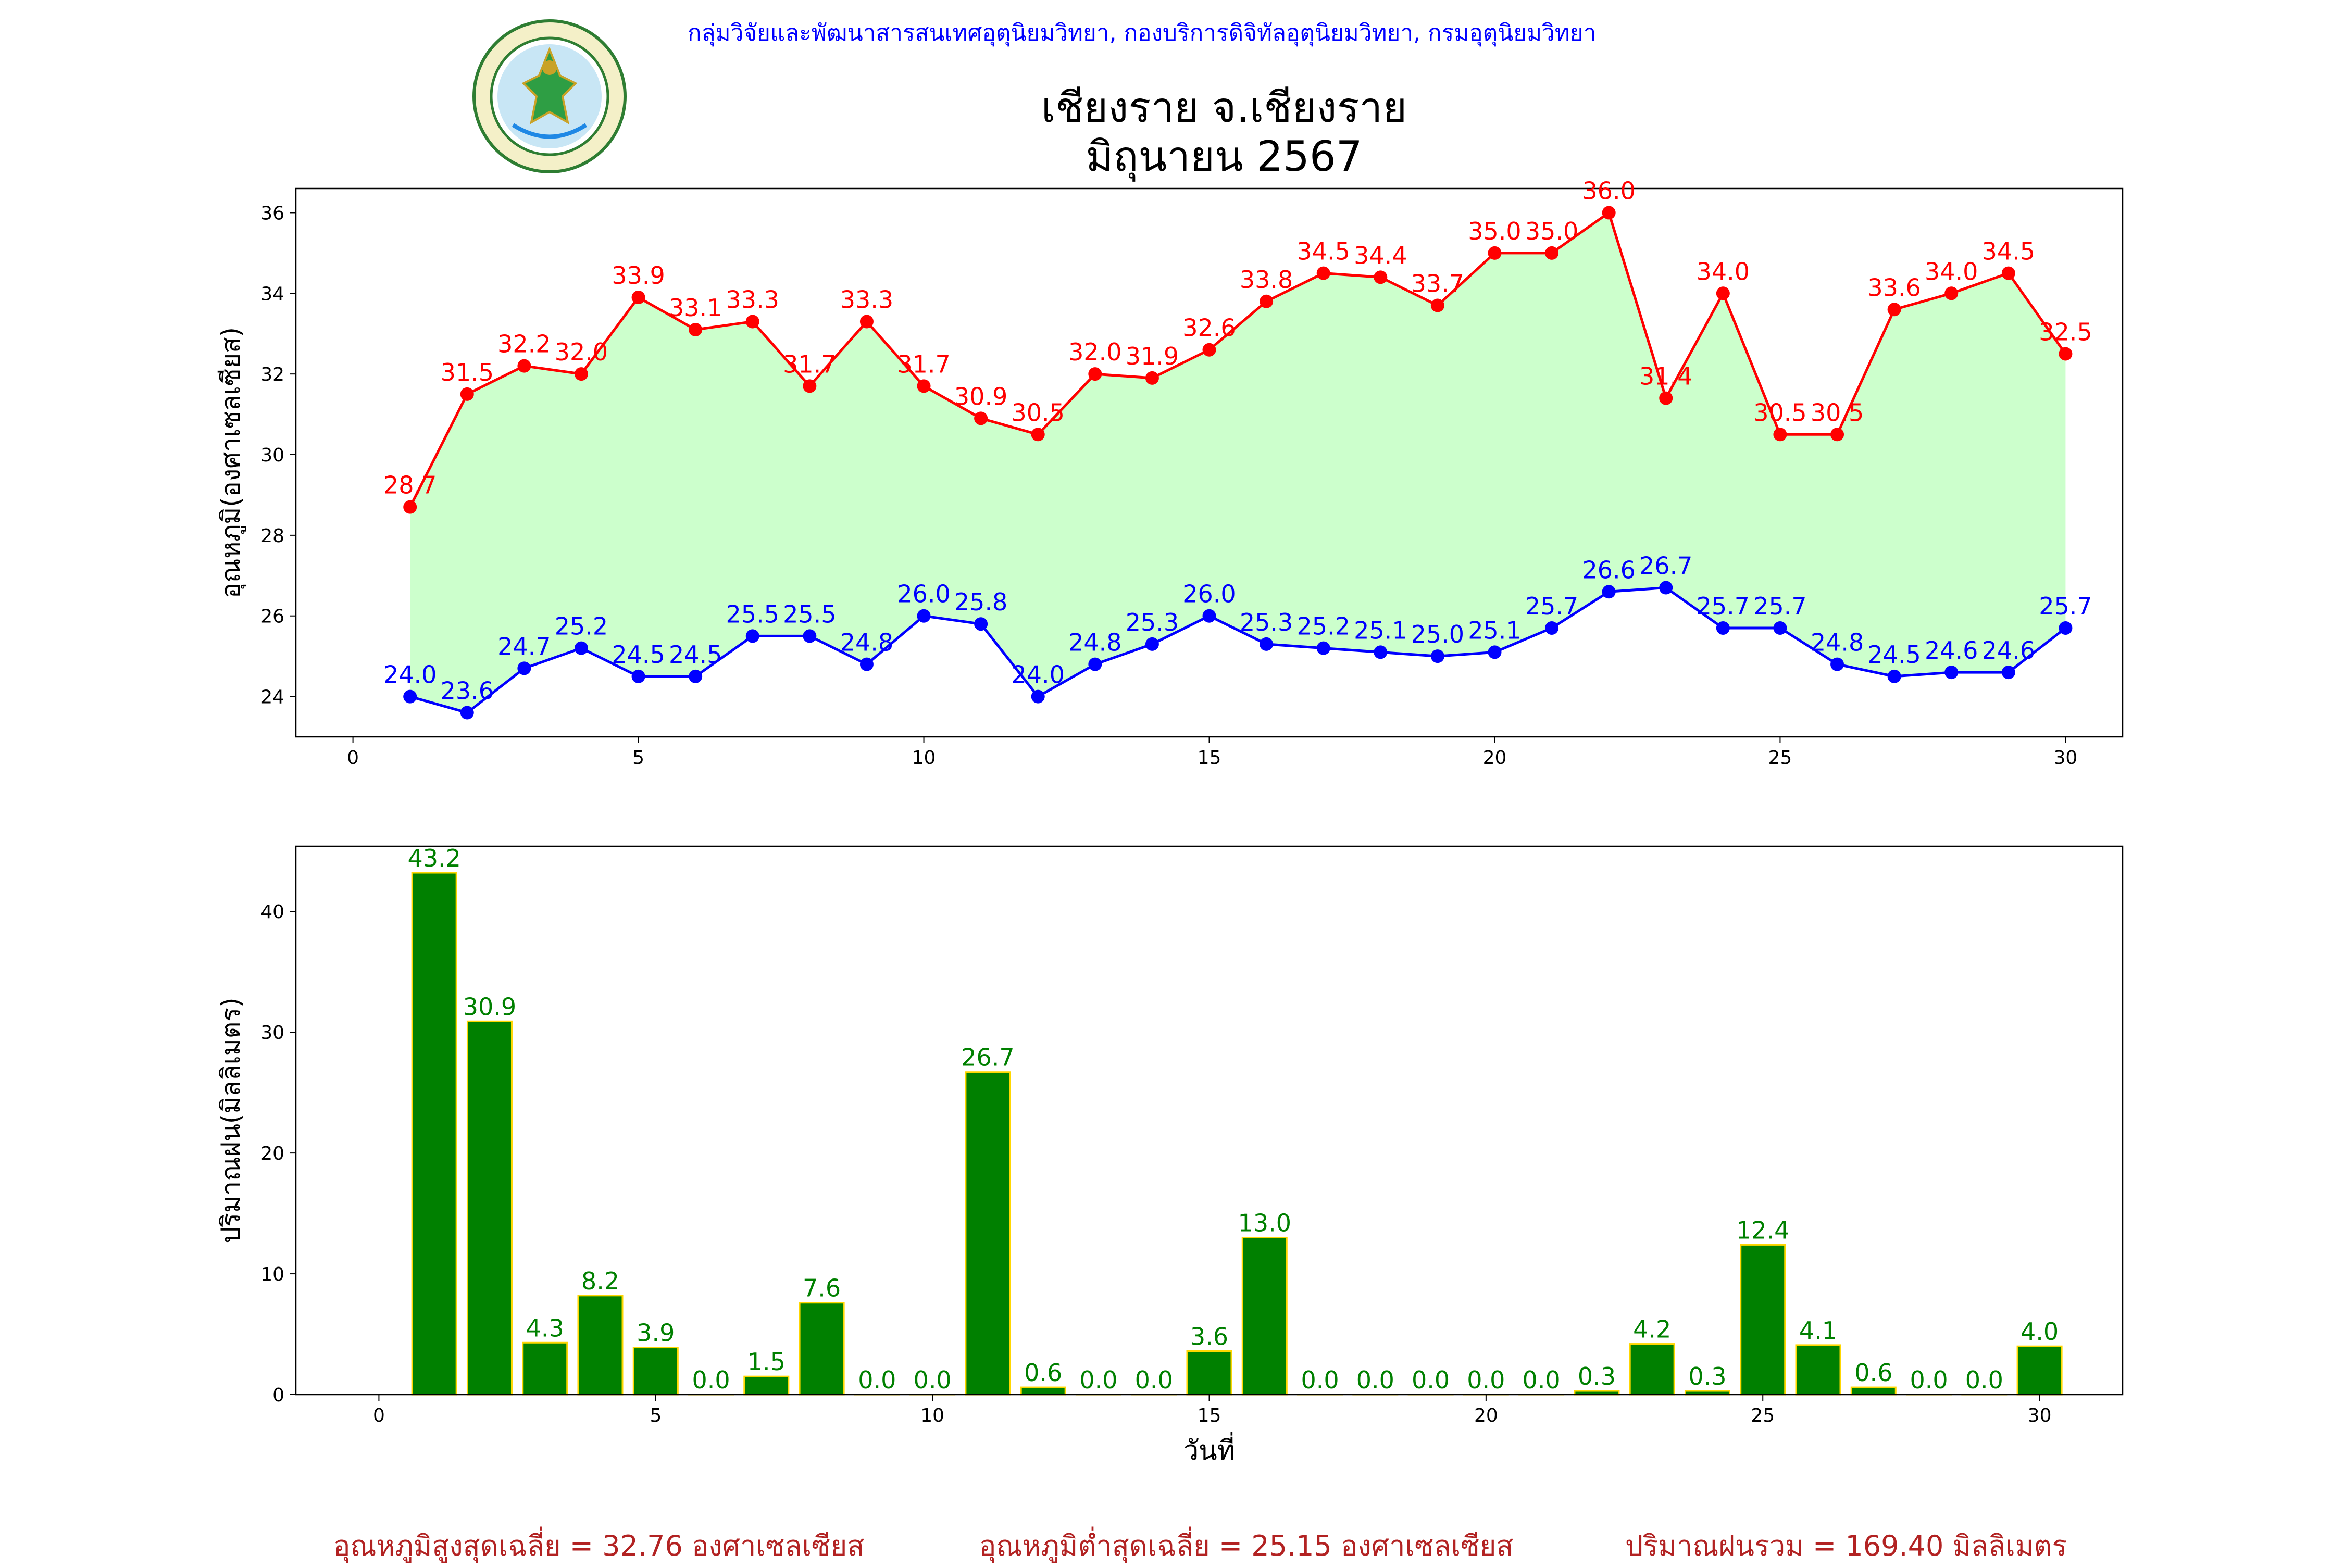 The height and width of the screenshot is (1568, 2344). Describe the element at coordinates (231, 463) in the screenshot. I see `temp-y-axis-label: อุณหภูมิ(องศาเซลเซียส)` at that location.